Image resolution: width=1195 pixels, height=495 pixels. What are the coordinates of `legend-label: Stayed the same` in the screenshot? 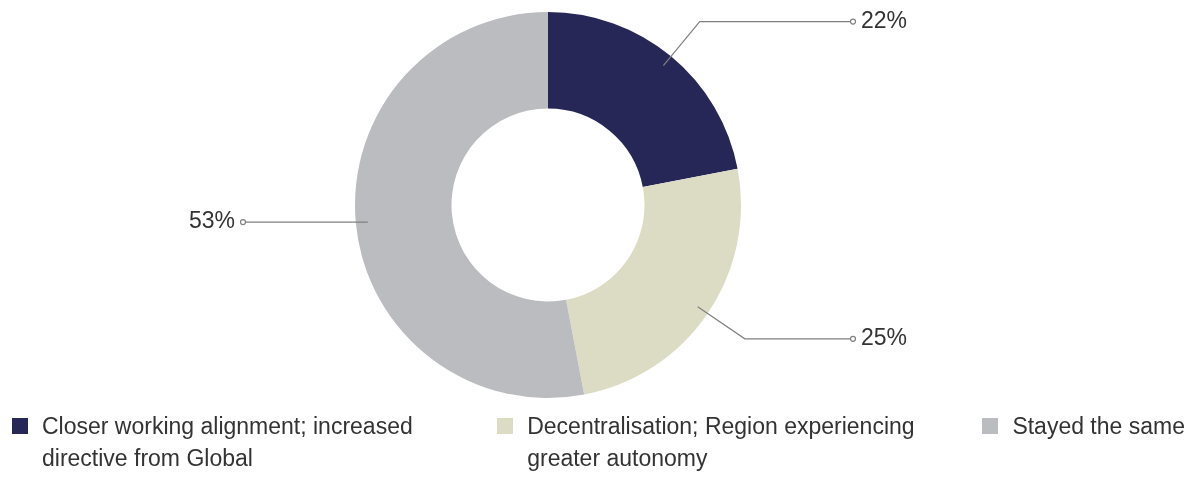 It's located at (1098, 426).